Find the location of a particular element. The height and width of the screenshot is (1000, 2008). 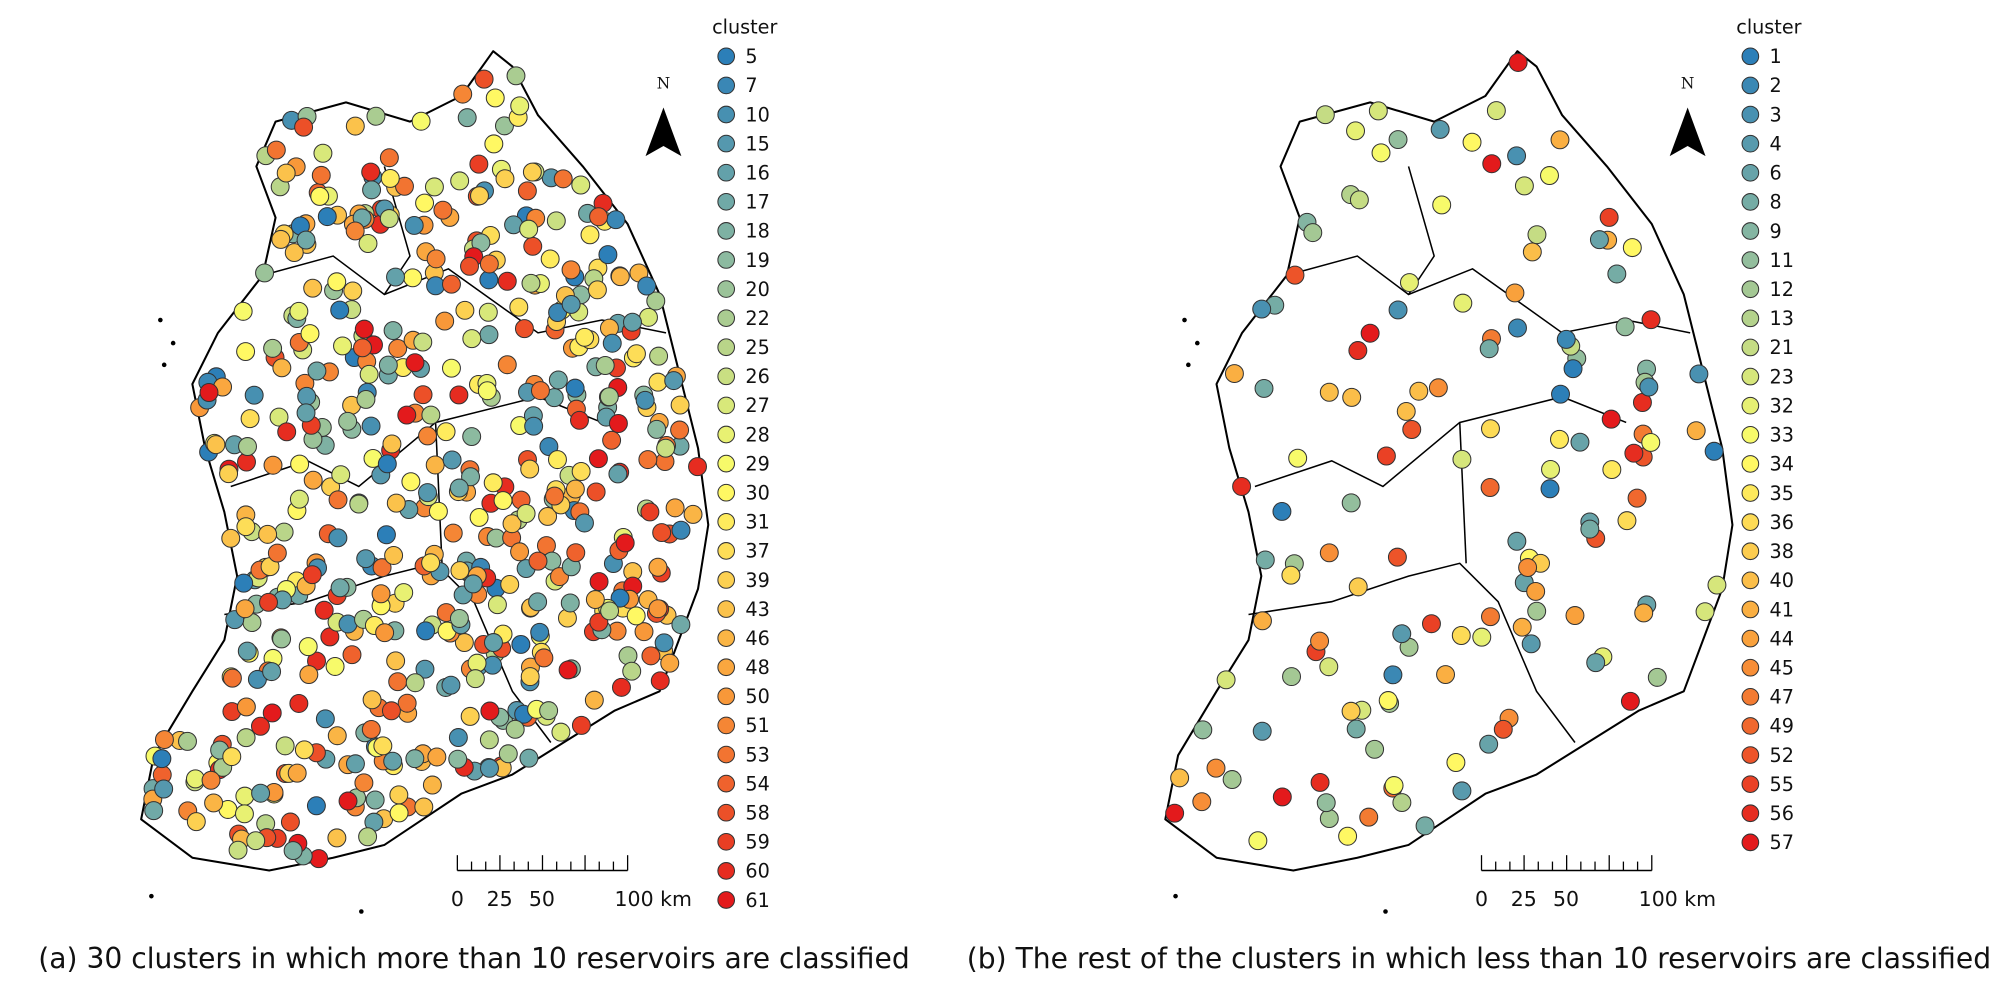

legend-label: 18 is located at coordinates (757, 231).